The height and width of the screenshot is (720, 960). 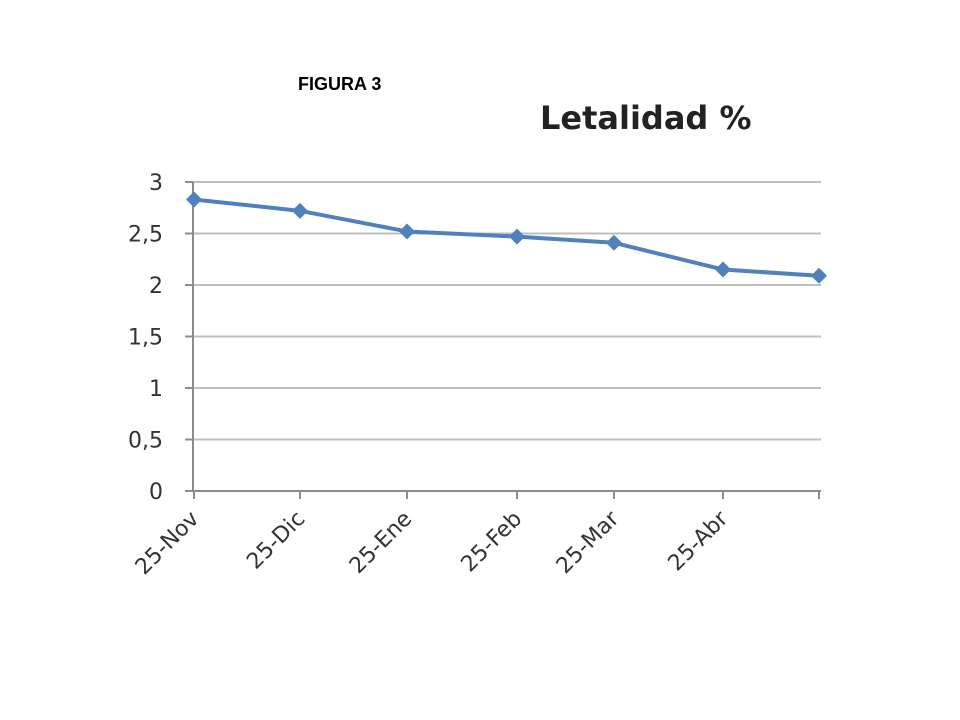 What do you see at coordinates (492, 542) in the screenshot?
I see `x-tick-label: 25-Feb` at bounding box center [492, 542].